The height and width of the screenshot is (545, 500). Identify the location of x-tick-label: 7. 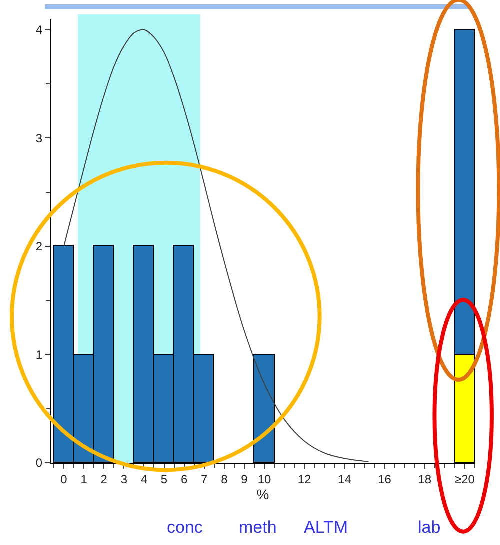
(204, 479).